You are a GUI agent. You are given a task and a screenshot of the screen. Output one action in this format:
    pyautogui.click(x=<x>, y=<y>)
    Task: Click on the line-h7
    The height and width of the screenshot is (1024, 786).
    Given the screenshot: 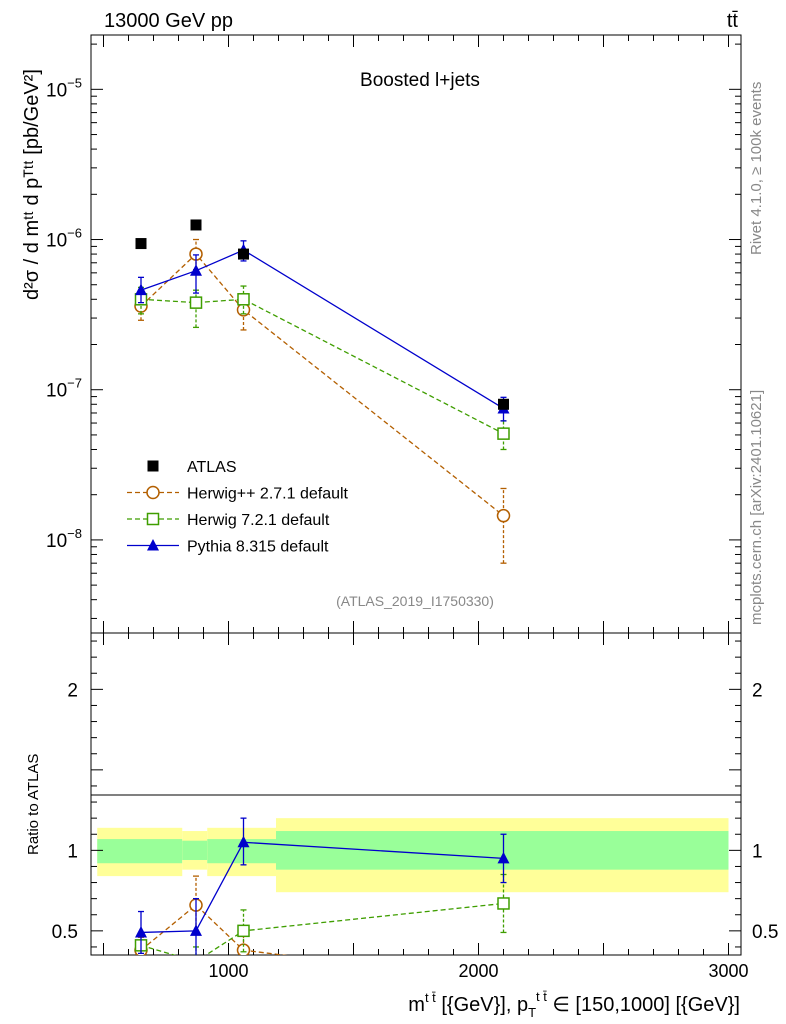 What is the action you would take?
    pyautogui.click(x=322, y=366)
    